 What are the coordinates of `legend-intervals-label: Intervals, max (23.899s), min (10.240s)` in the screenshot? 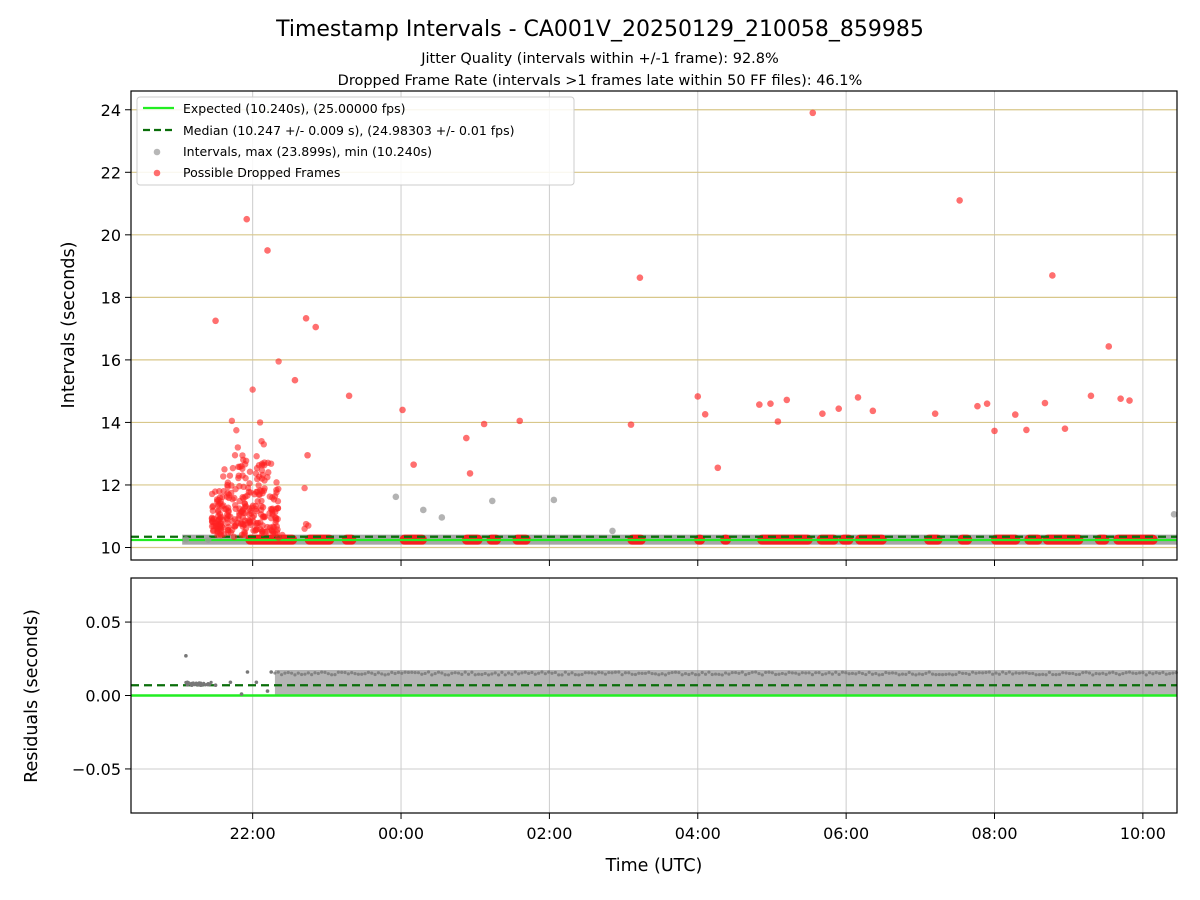 It's located at (307, 151).